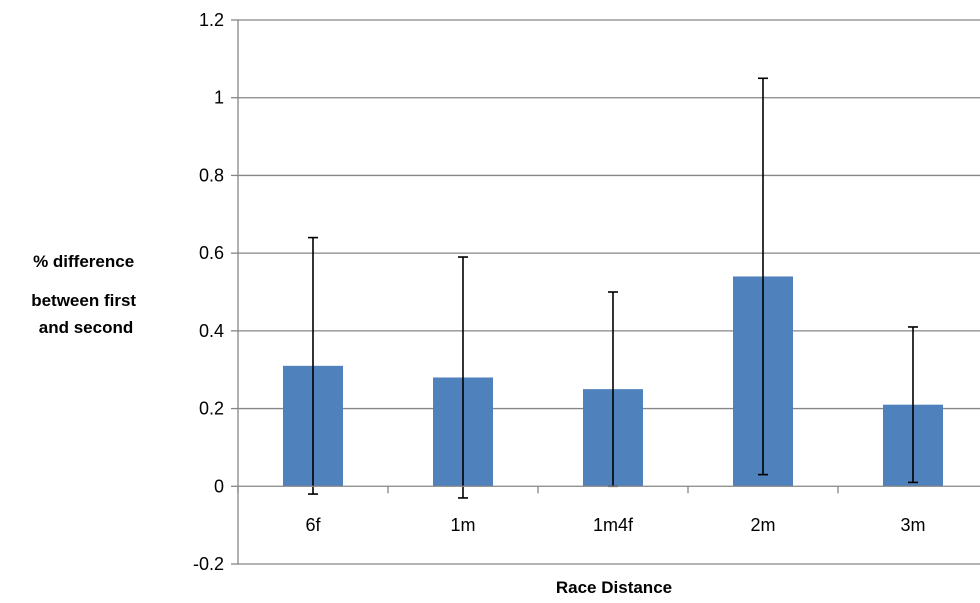 The image size is (980, 603). I want to click on x-axis-label: Race Distance, so click(614, 587).